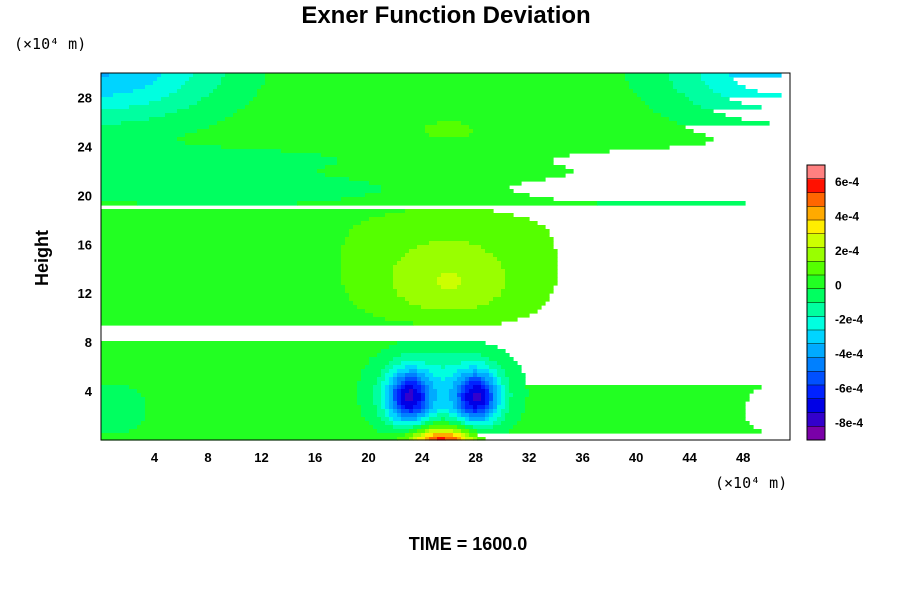 The height and width of the screenshot is (600, 900). Describe the element at coordinates (85, 244) in the screenshot. I see `y-axis-ticks: 4 8 12 16 20 24 28` at that location.